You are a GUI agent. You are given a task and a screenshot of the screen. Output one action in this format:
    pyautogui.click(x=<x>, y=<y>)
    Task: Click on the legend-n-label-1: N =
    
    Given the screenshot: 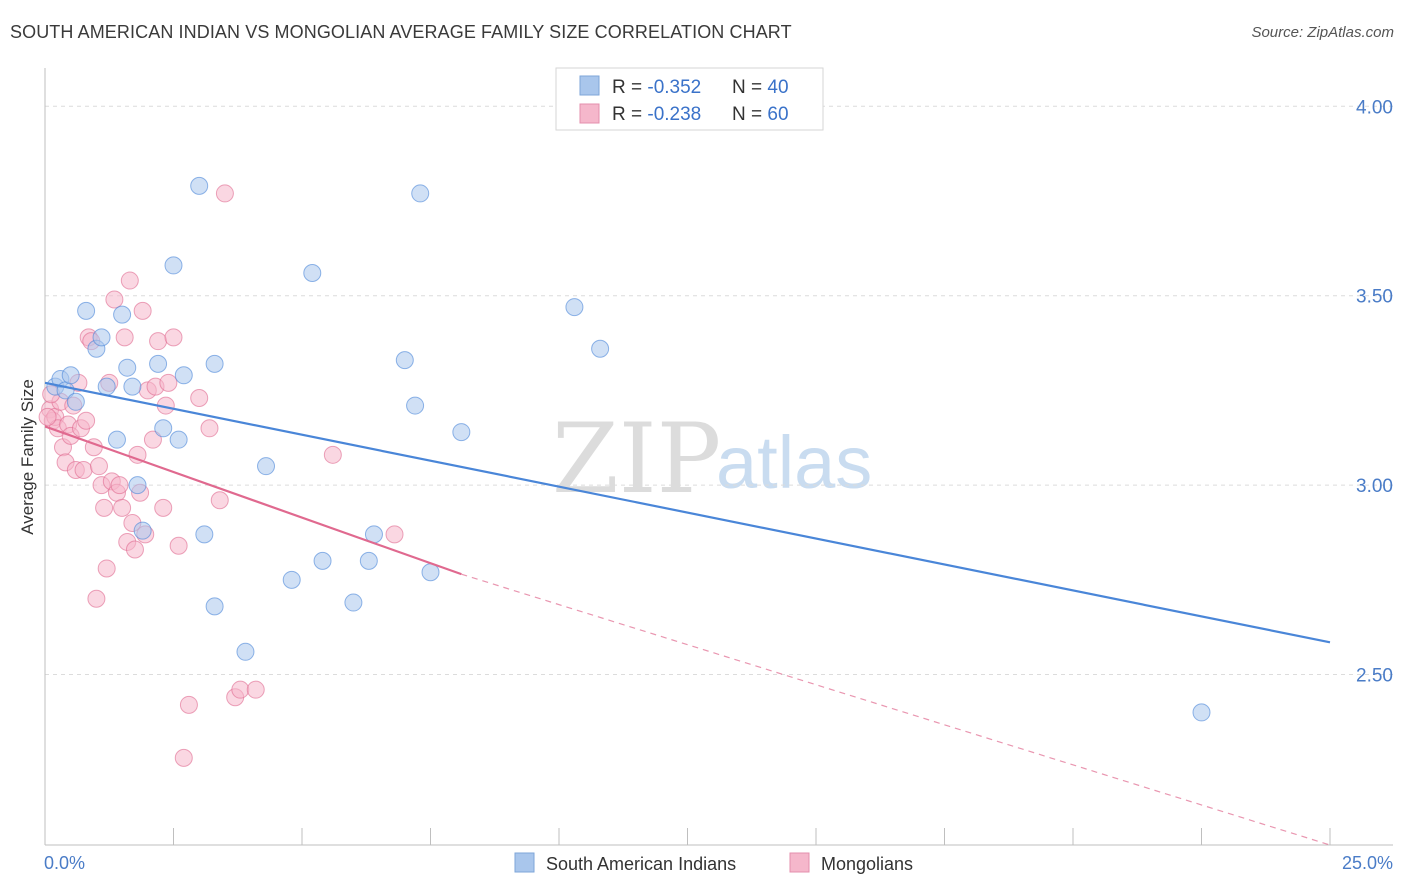 What is the action you would take?
    pyautogui.click(x=749, y=87)
    